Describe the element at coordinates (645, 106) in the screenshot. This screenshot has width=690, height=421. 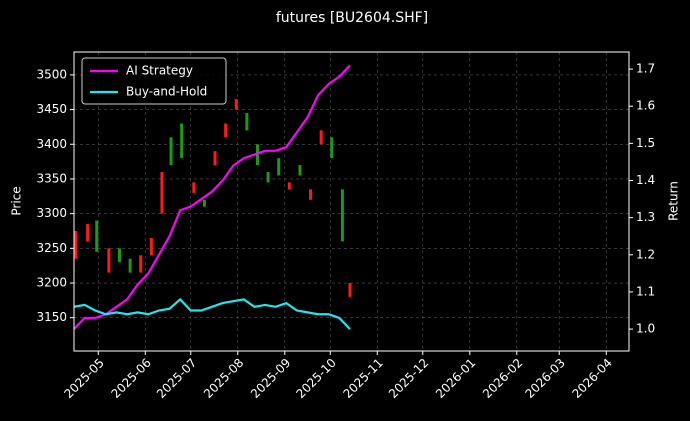
I see `y2-tick-label: 1.6` at that location.